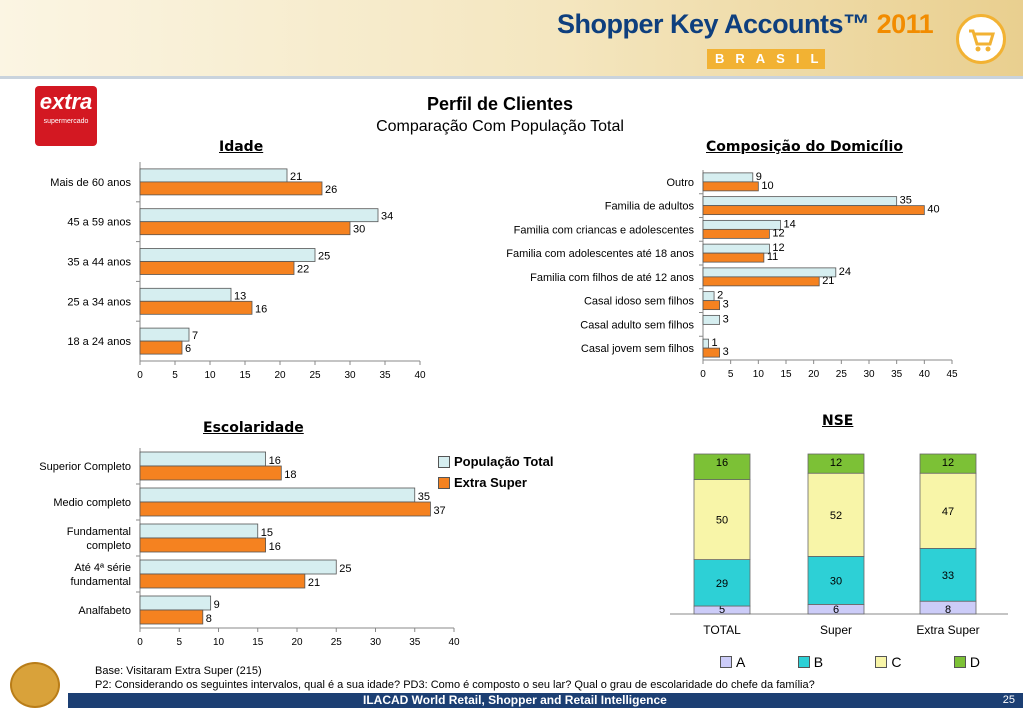 The width and height of the screenshot is (1023, 708). Describe the element at coordinates (722, 610) in the screenshot. I see `data-label: 5` at that location.